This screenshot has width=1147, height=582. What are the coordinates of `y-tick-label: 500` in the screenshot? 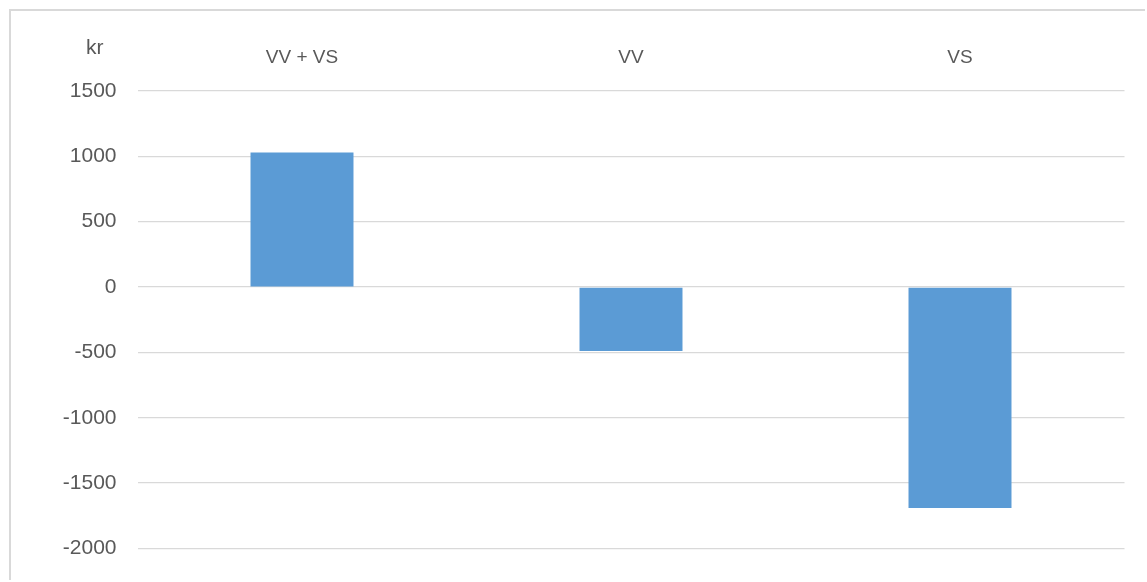 It's located at (99, 220).